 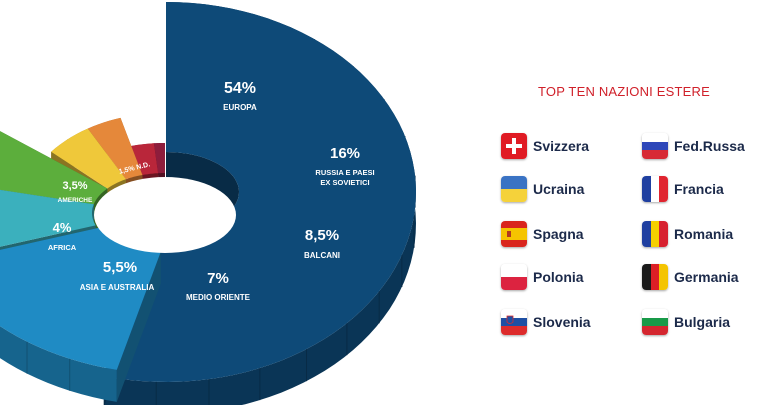 What do you see at coordinates (240, 88) in the screenshot?
I see `slice-value-text: 54%` at bounding box center [240, 88].